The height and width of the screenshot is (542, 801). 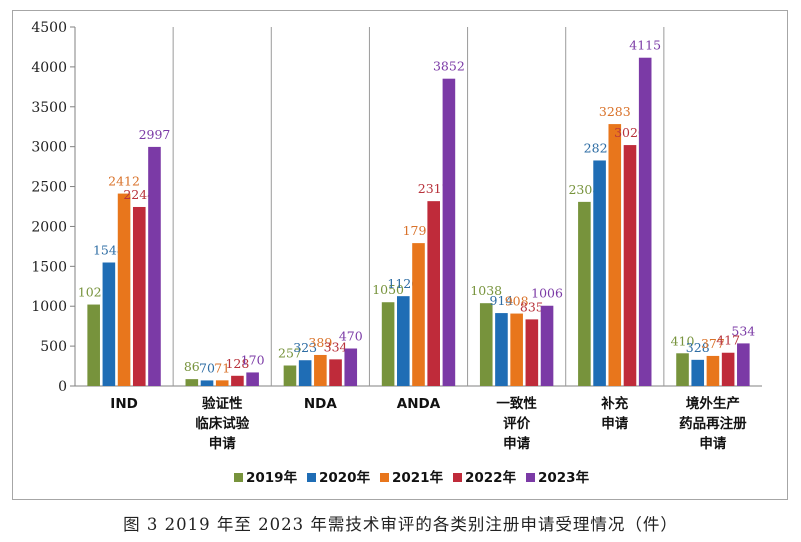 What do you see at coordinates (388, 289) in the screenshot?
I see `data-label: 1050` at bounding box center [388, 289].